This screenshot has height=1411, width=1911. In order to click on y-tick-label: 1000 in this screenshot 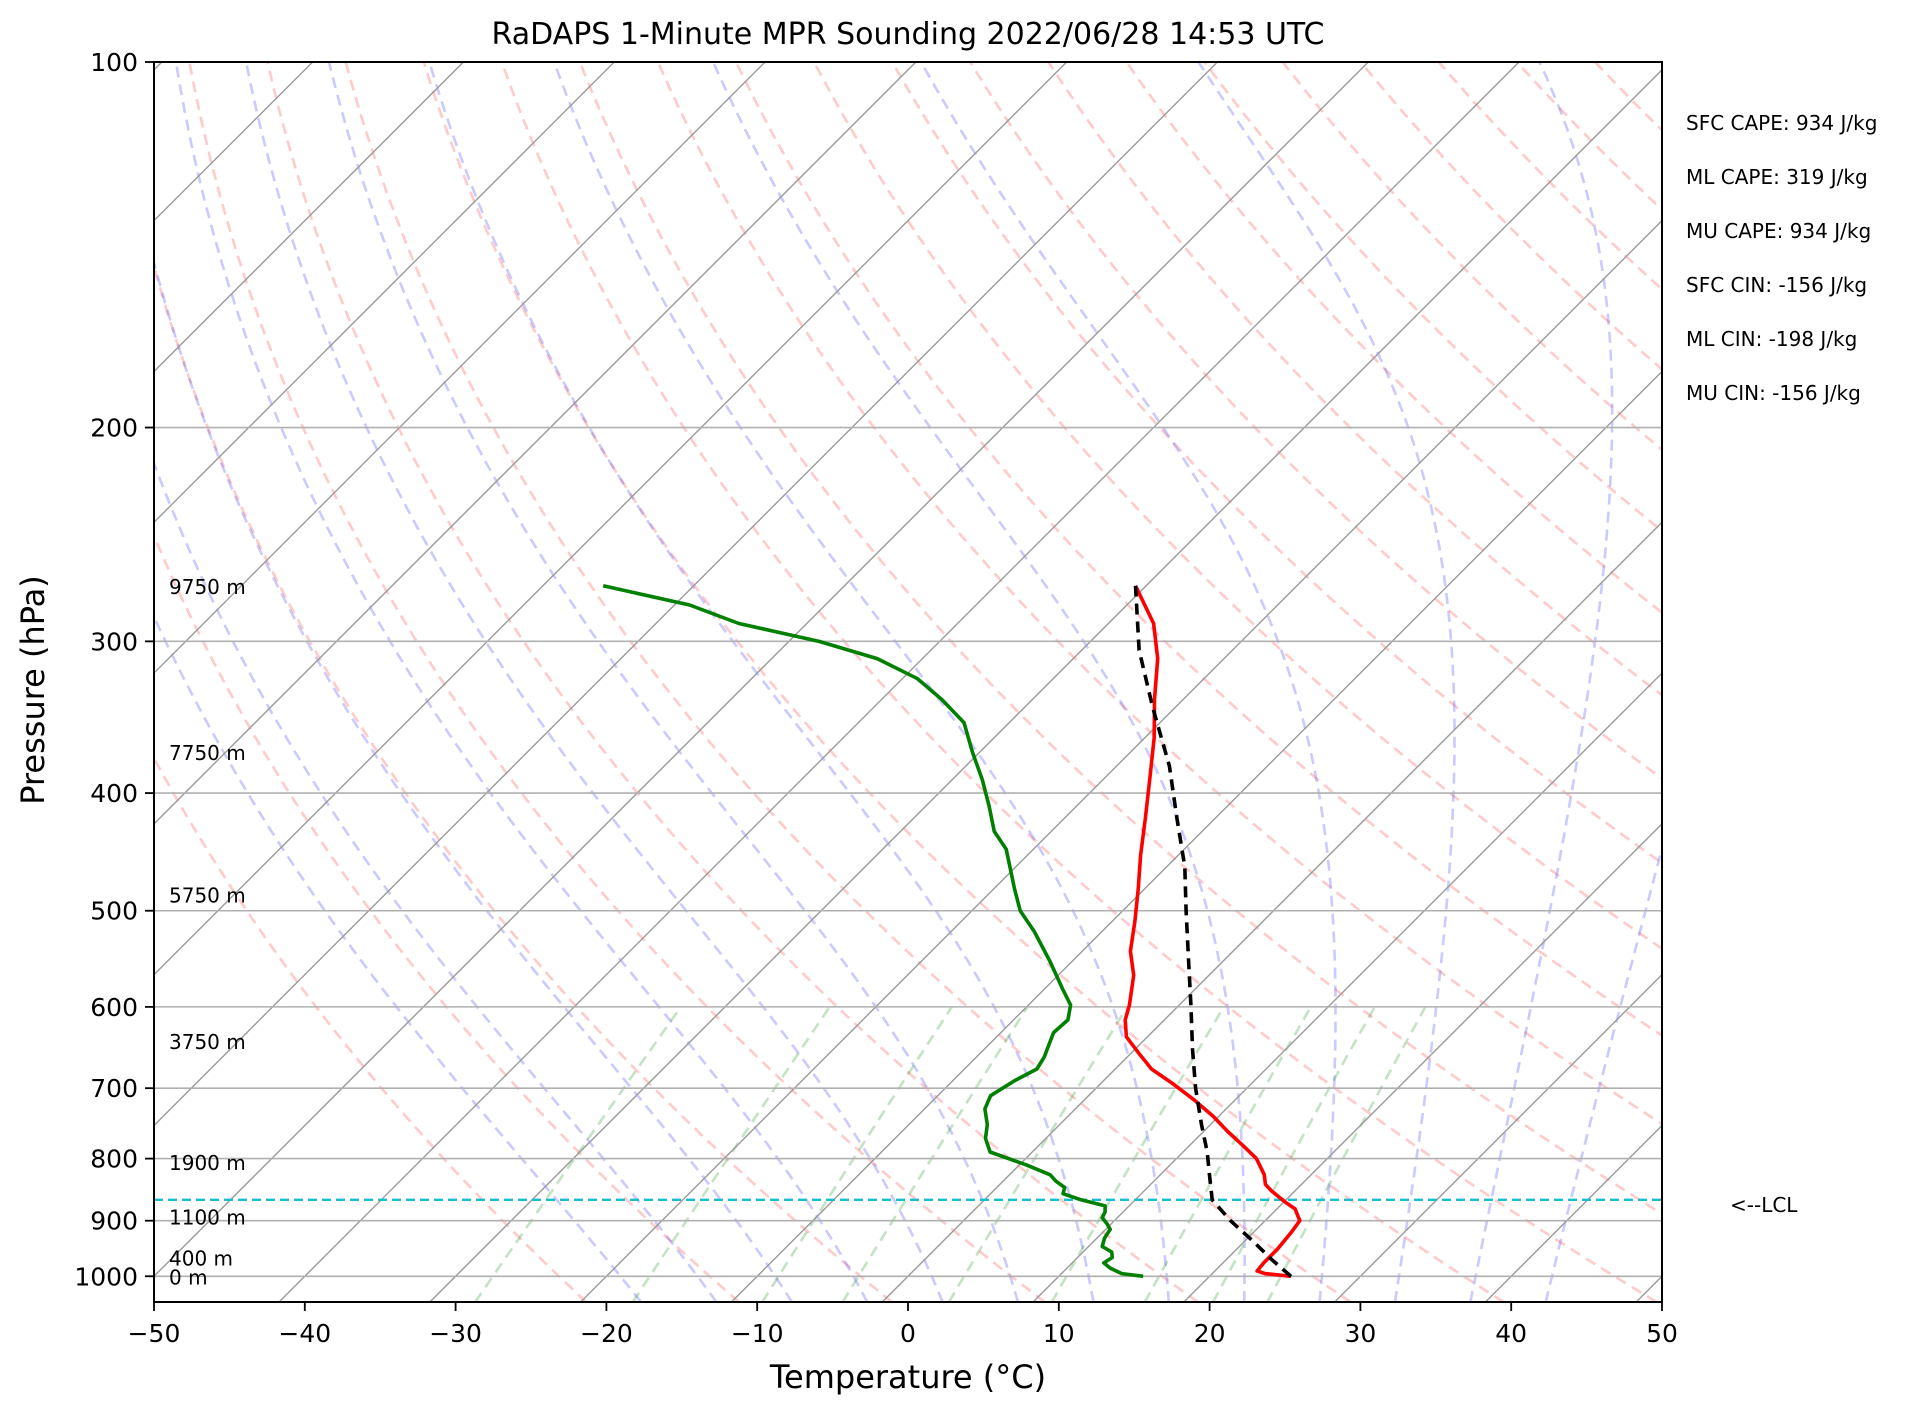, I will do `click(106, 1276)`.